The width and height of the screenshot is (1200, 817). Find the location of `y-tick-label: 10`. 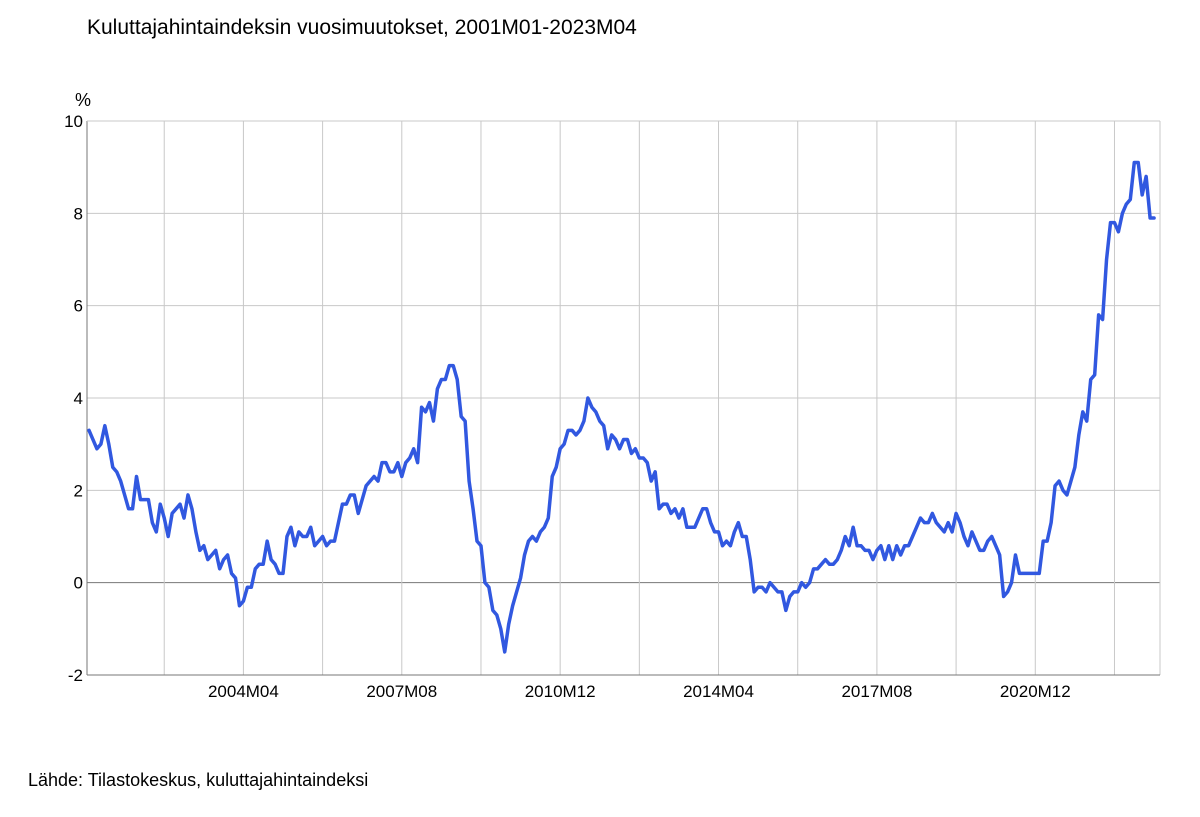

y-tick-label: 10 is located at coordinates (73, 121).